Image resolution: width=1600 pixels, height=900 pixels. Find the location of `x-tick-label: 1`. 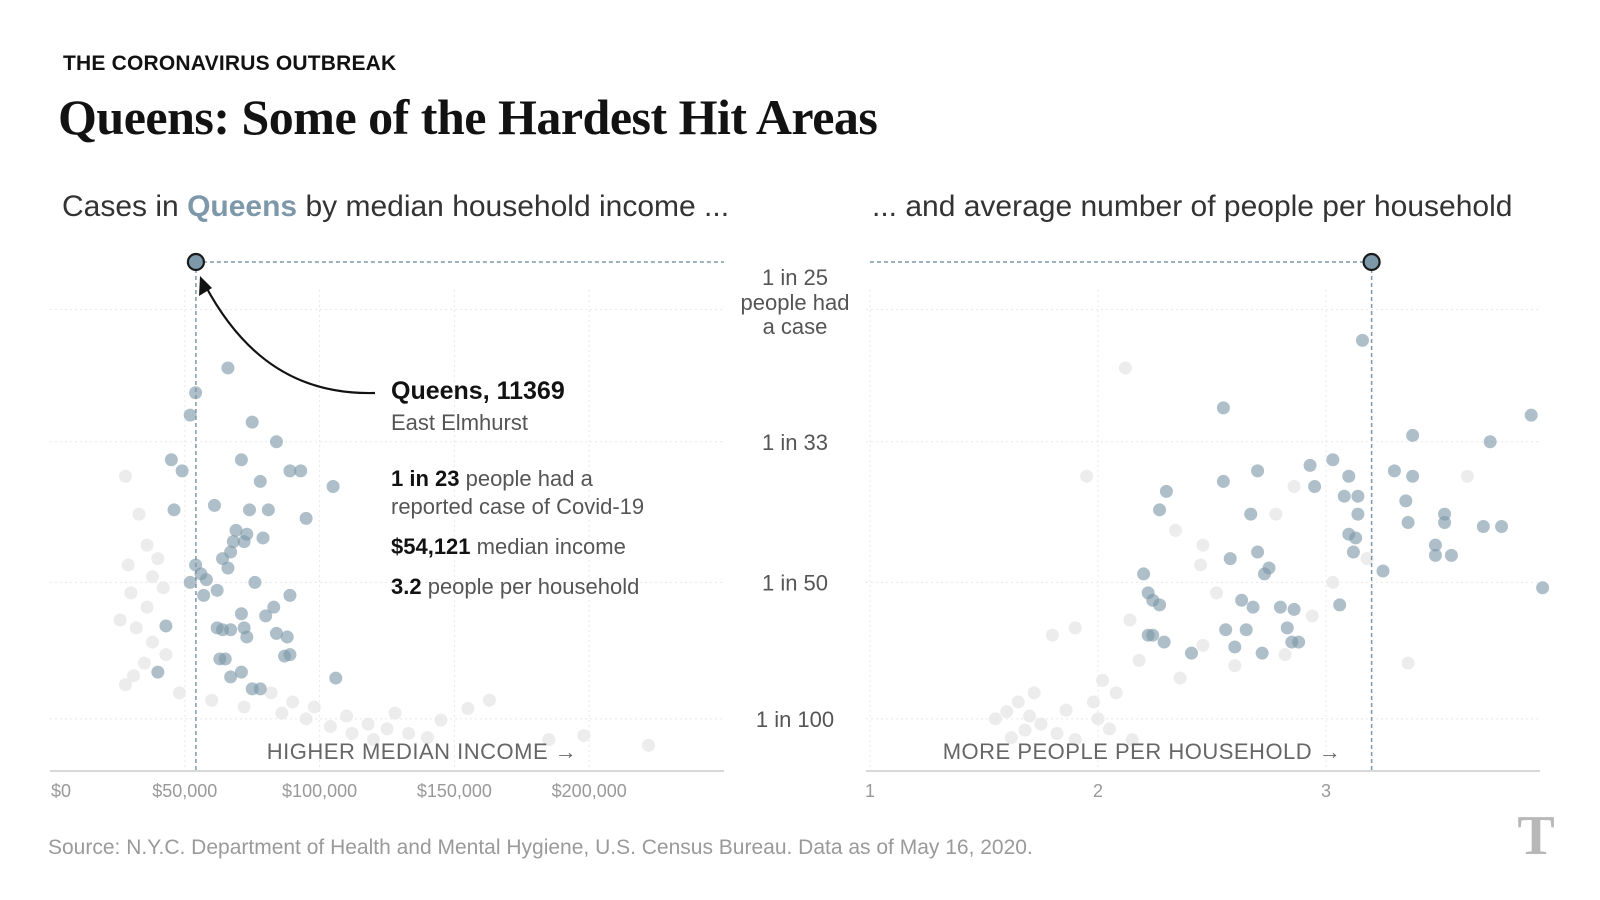

x-tick-label: 1 is located at coordinates (870, 791).